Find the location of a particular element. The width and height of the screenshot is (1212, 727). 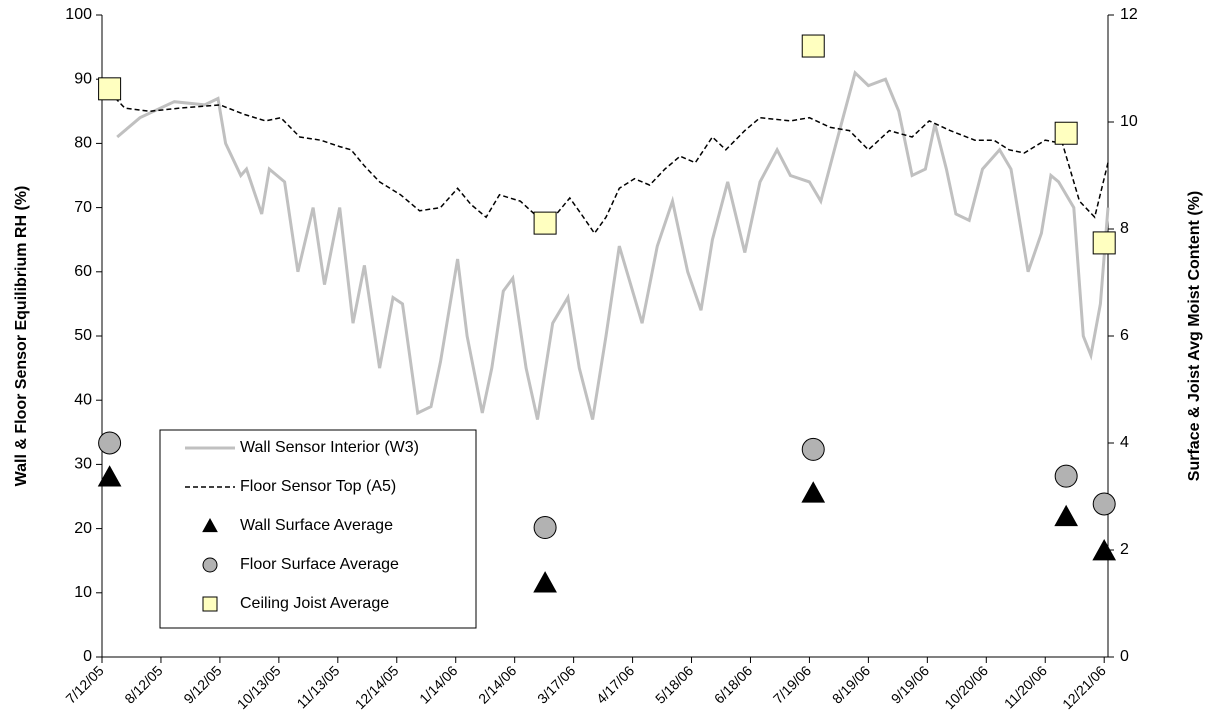

x-tick-label: 10/13/05 is located at coordinates (259, 687).